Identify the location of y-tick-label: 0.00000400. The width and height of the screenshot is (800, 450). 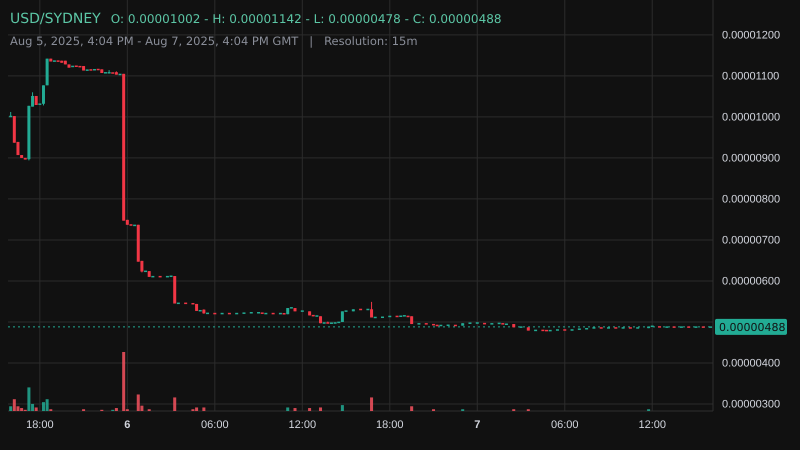
(751, 364).